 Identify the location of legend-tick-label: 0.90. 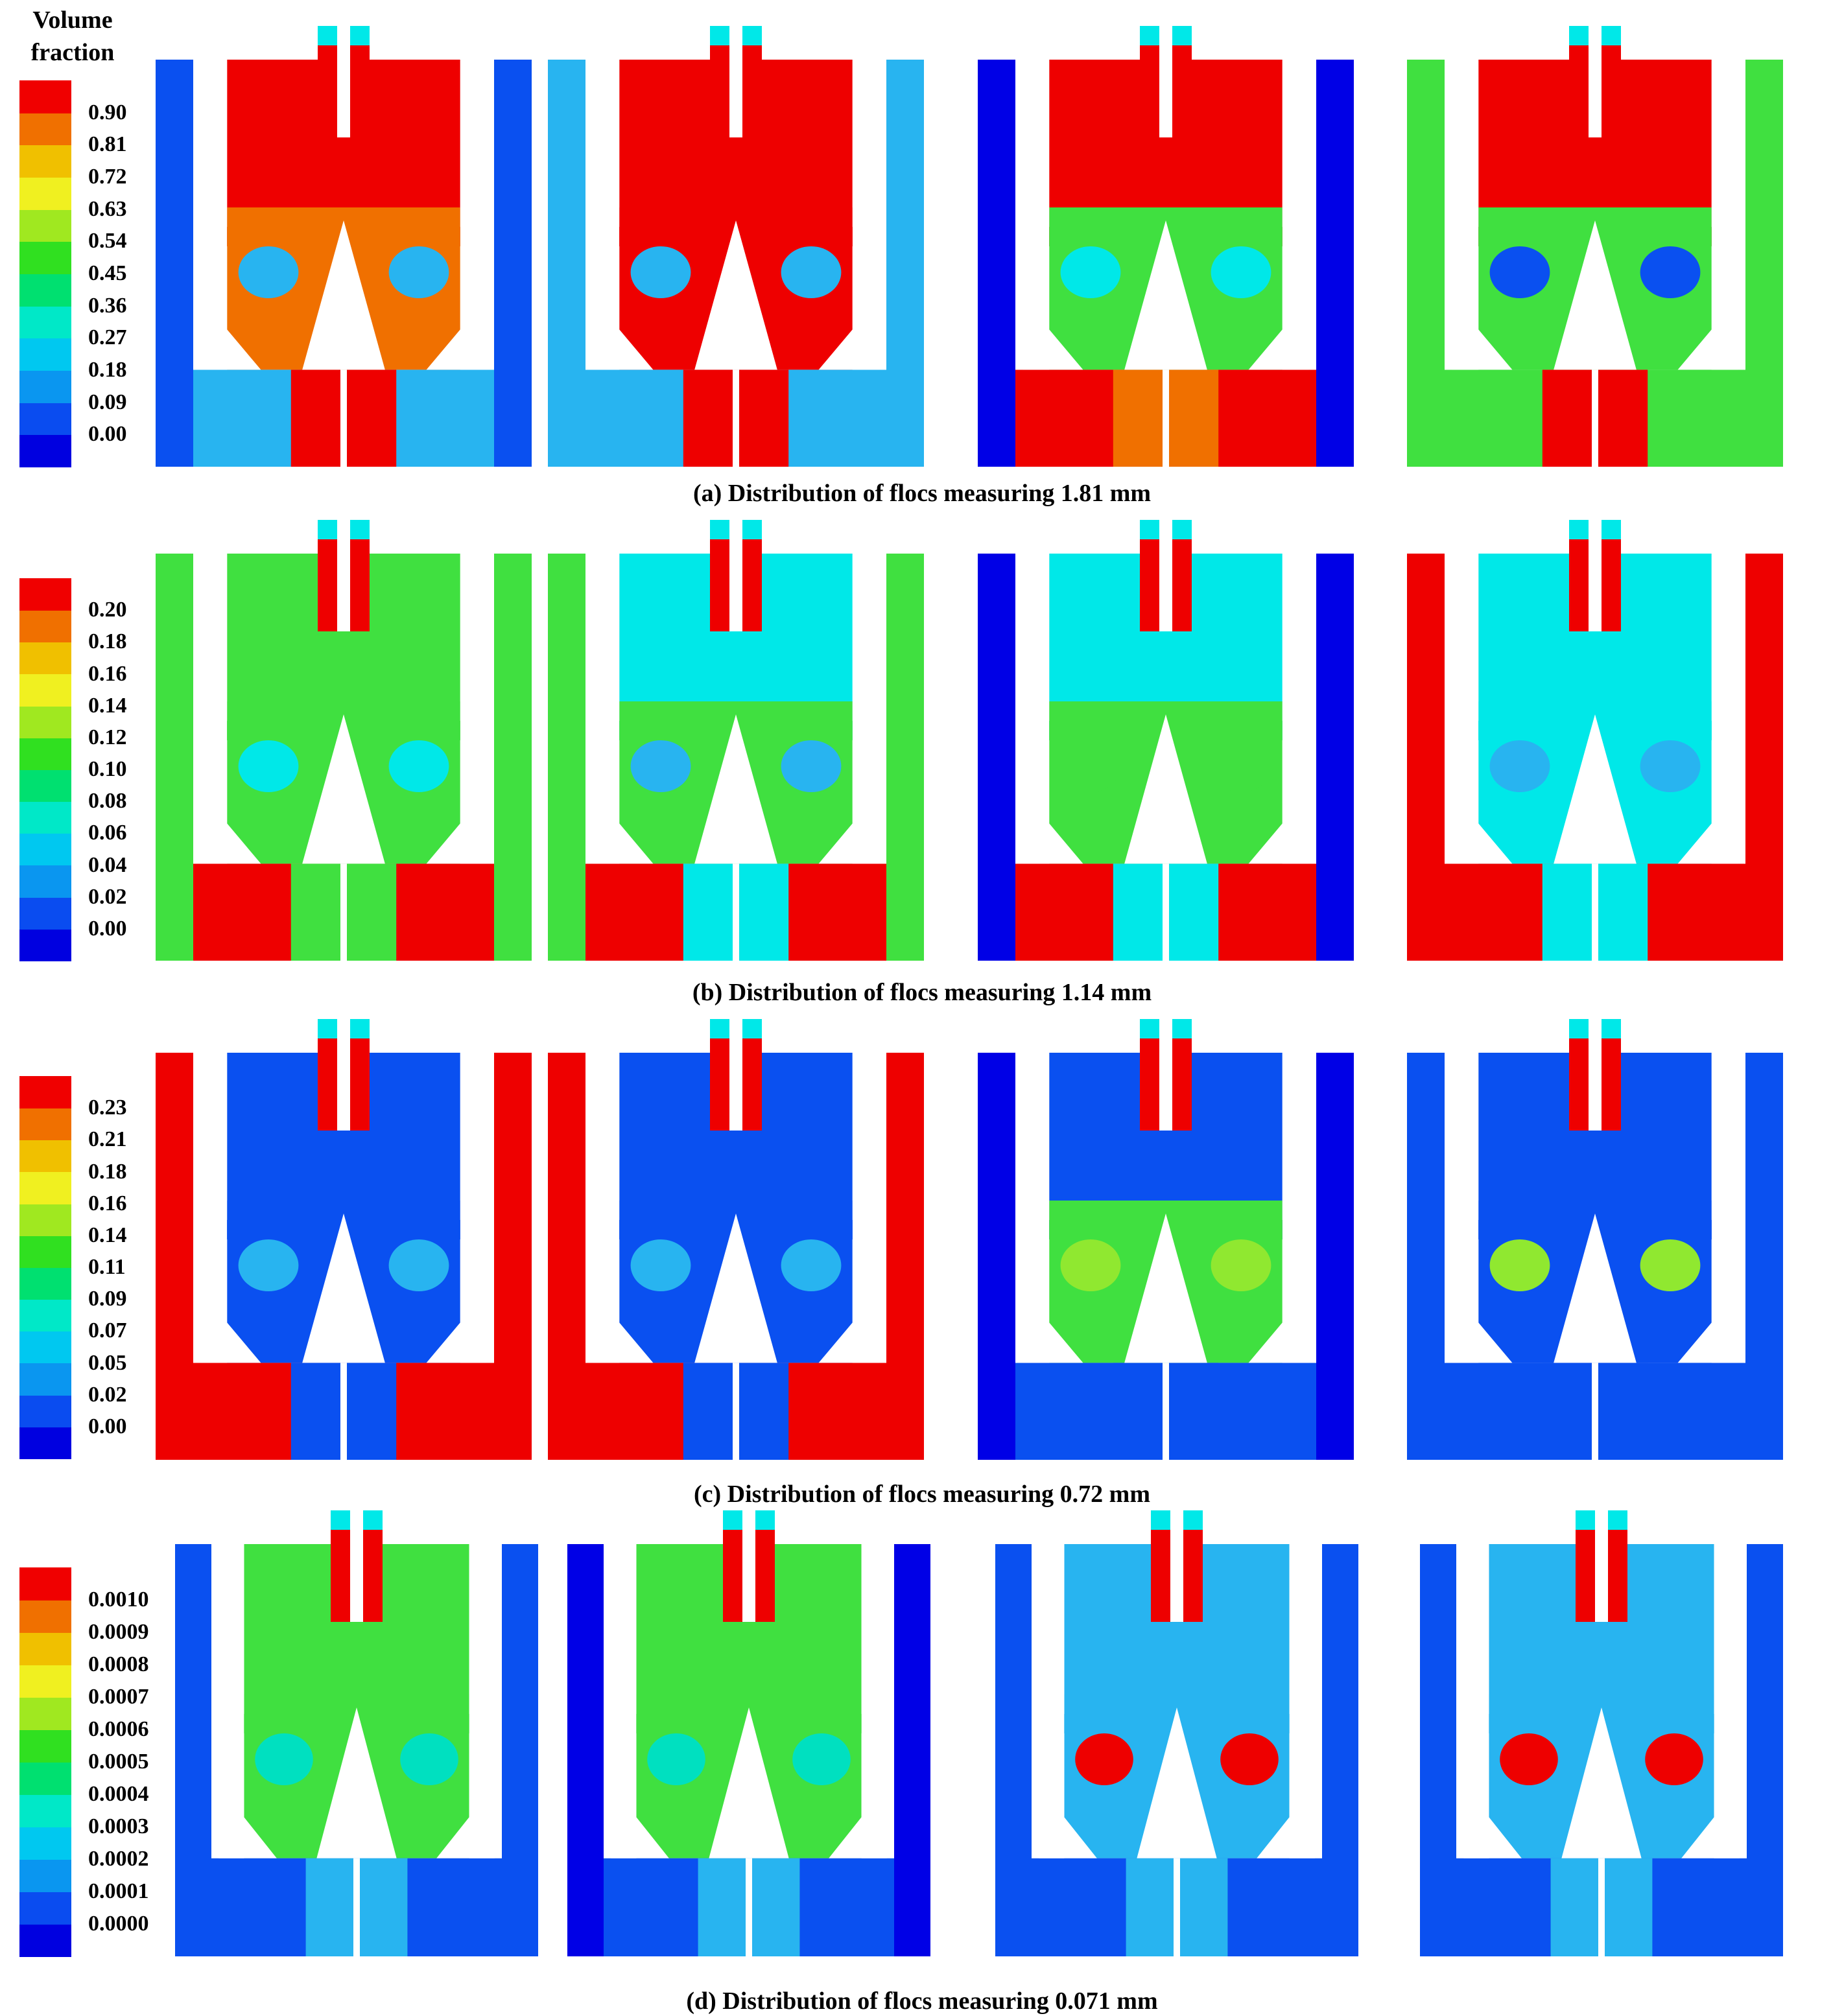
(107, 112).